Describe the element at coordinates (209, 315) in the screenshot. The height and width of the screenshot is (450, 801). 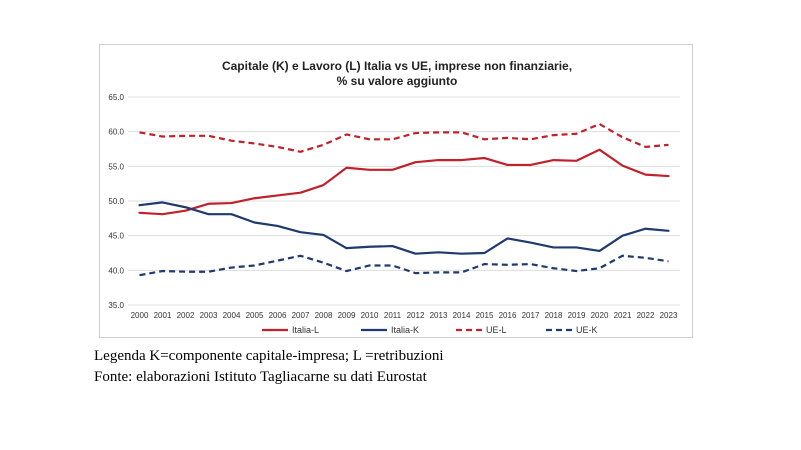
I see `x-tick-label: 2003` at that location.